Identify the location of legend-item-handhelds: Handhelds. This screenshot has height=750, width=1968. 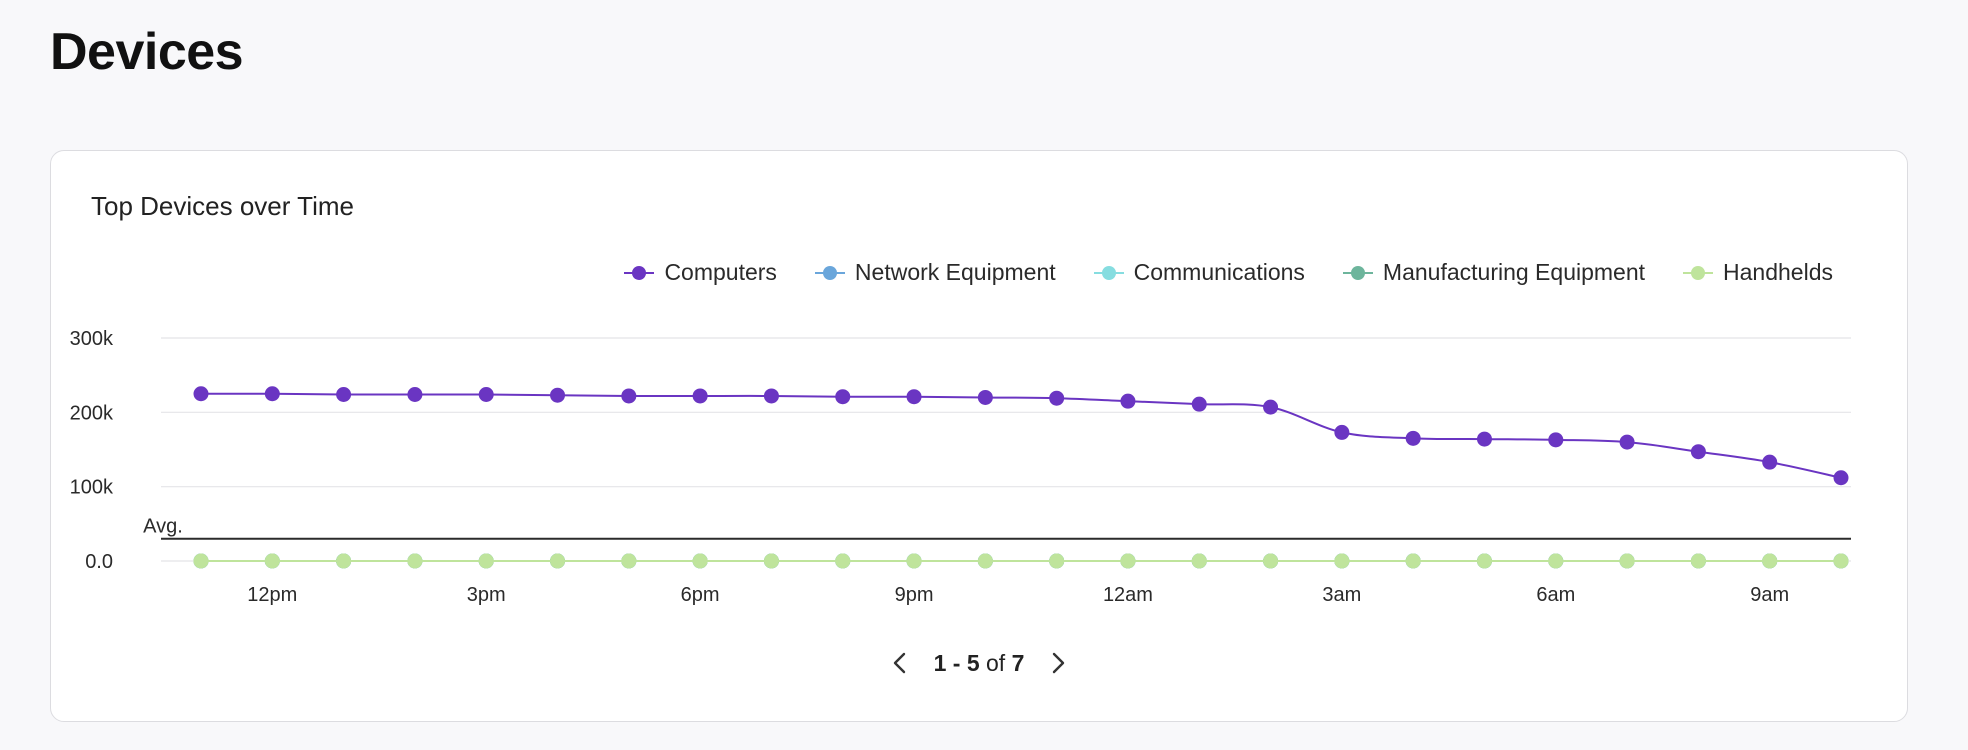
(1758, 272).